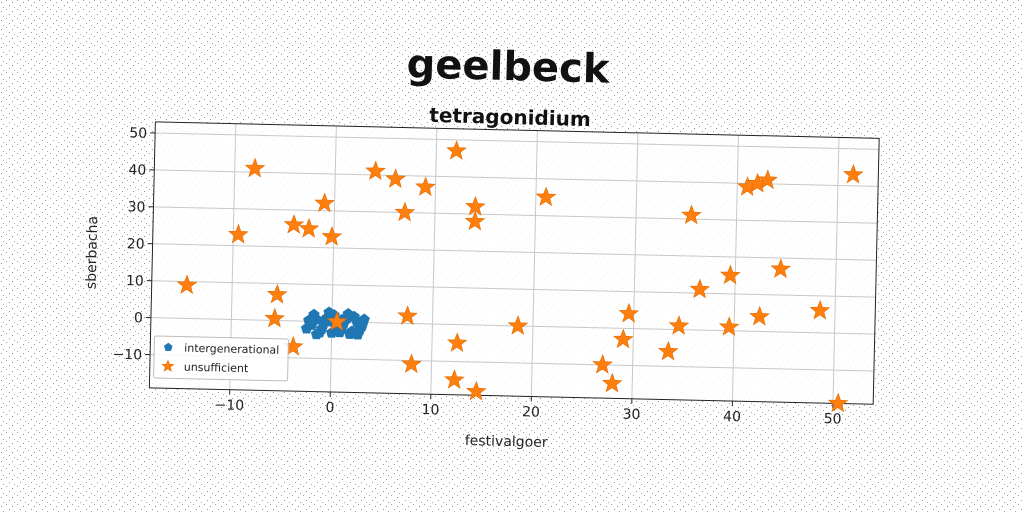 Image resolution: width=1024 pixels, height=516 pixels. What do you see at coordinates (231, 349) in the screenshot?
I see `legend-label-intergenerational: intergenerational` at bounding box center [231, 349].